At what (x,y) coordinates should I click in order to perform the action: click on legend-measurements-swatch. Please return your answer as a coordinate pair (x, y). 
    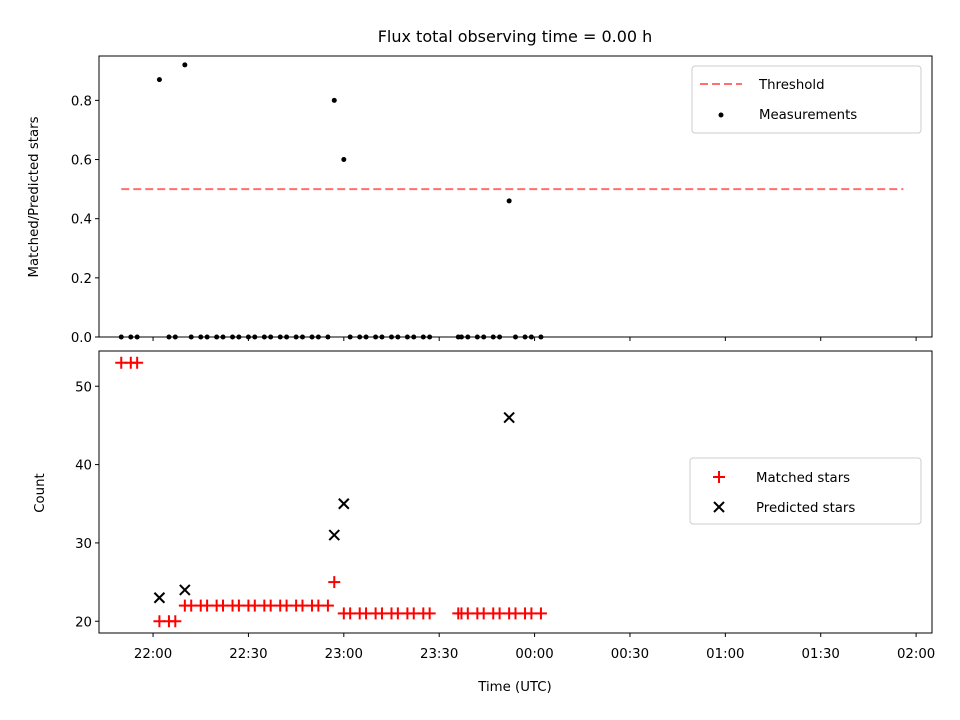
    Looking at the image, I should click on (721, 115).